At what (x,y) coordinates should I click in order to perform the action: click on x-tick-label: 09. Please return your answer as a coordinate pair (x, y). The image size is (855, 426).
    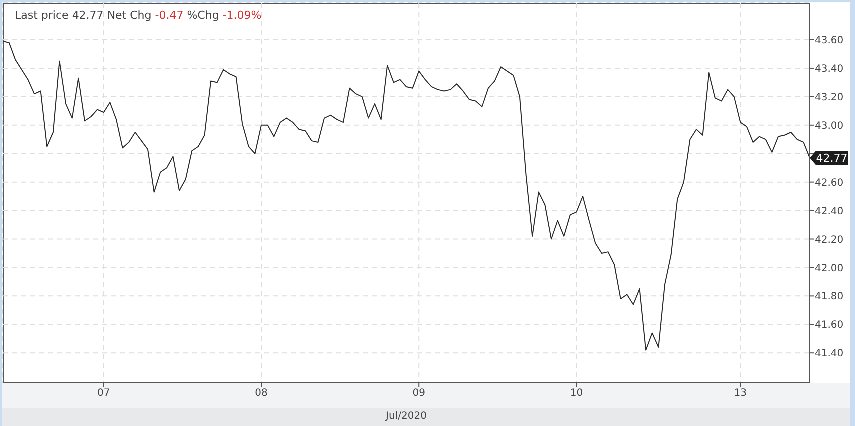
    Looking at the image, I should click on (419, 394).